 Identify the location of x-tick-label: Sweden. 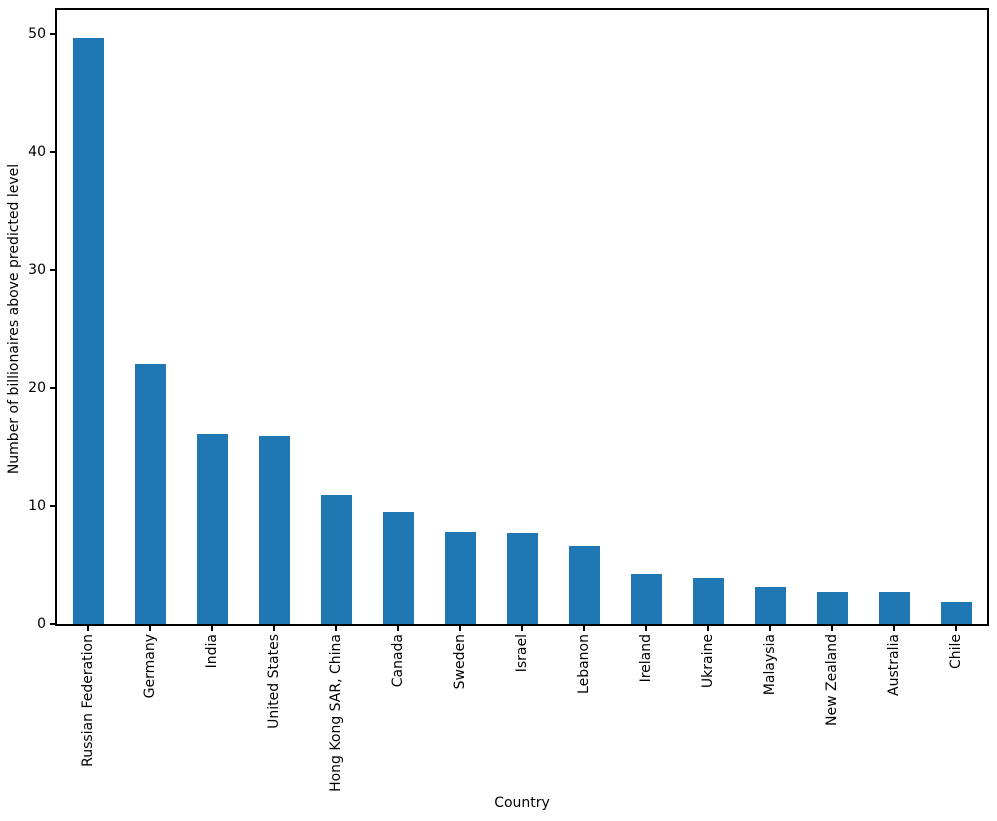
(460, 662).